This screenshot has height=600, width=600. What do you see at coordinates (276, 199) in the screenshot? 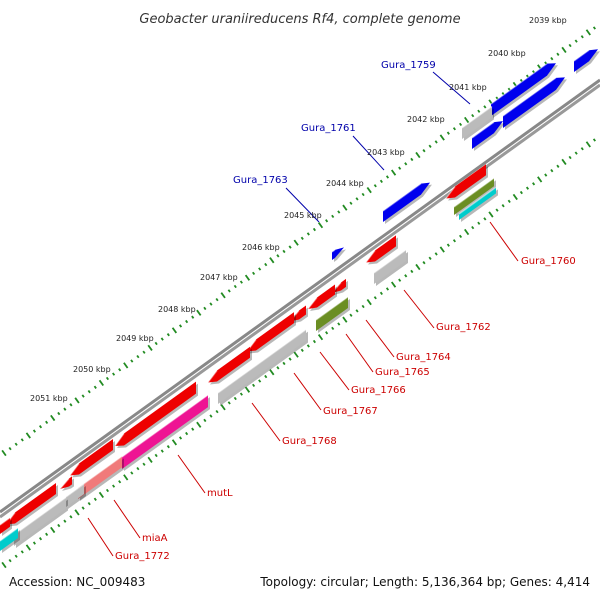
I see `label-gura-1763: Gura_1763` at bounding box center [276, 199].